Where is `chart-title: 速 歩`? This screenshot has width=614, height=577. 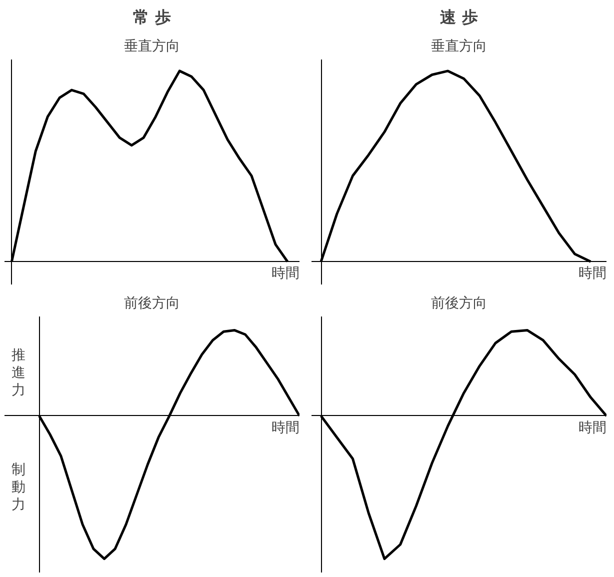
chart-title: 速 歩 is located at coordinates (459, 17).